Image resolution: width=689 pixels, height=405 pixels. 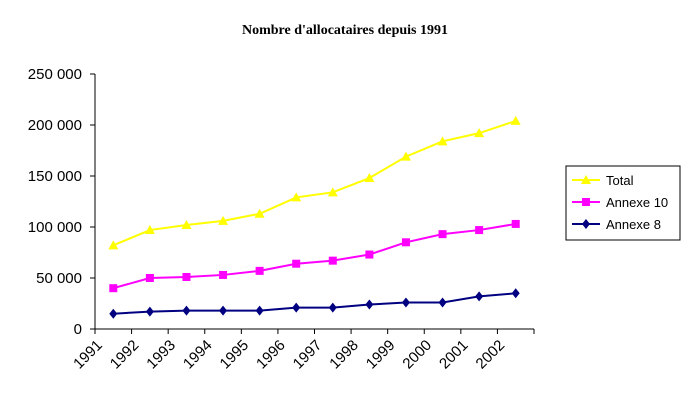 What do you see at coordinates (88, 355) in the screenshot?
I see `x-tick-label: 1991` at bounding box center [88, 355].